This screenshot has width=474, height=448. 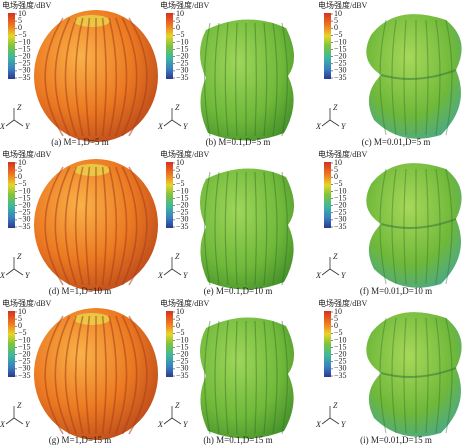 I want to click on panel-caption: (e) M=0.1,D=10 m, so click(x=238, y=291).